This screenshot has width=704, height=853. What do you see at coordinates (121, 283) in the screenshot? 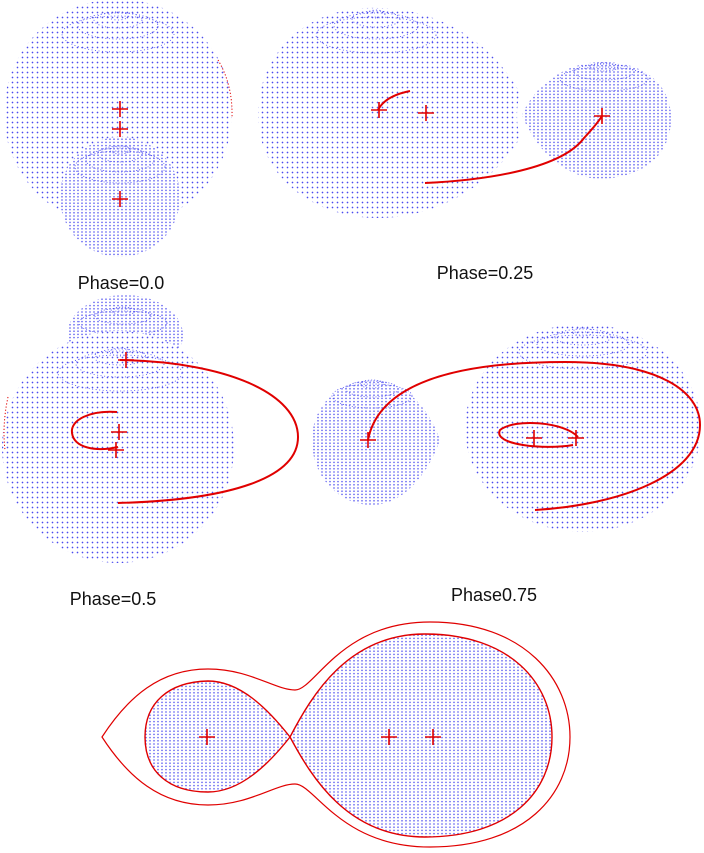
I see `phase-label-0: Phase=0.0` at bounding box center [121, 283].